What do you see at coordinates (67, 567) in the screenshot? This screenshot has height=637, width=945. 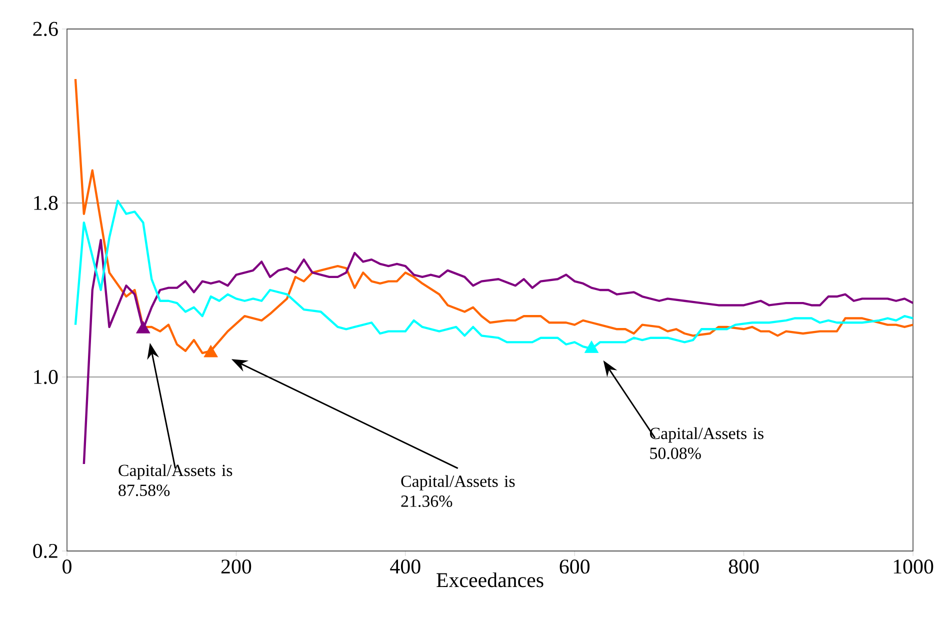 I see `x-tick-label: 0` at bounding box center [67, 567].